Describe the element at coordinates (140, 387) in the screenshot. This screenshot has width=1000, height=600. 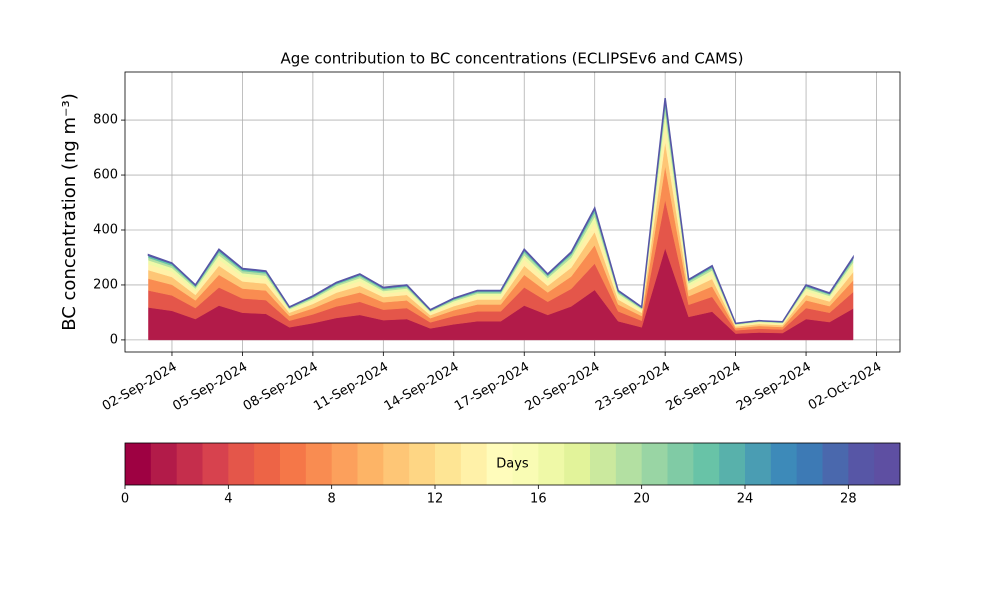
I see `x-tick-label: 02-Sep-2024` at that location.